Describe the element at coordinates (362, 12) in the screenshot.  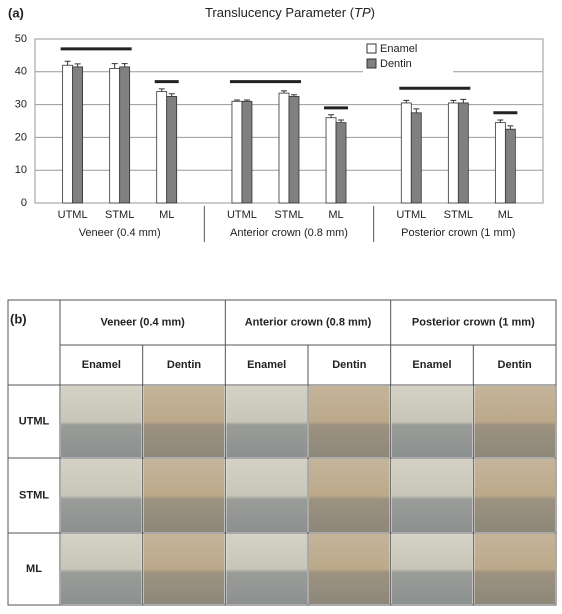
I see `title-part: TP` at that location.